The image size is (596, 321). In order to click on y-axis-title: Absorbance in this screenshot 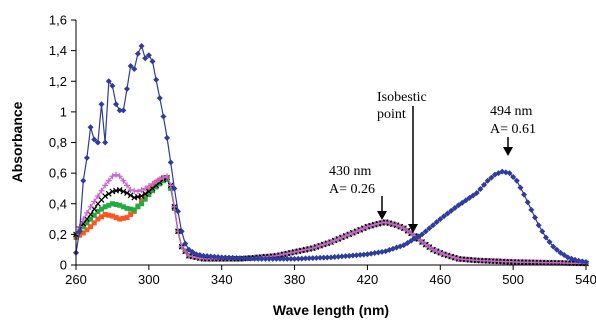, I will do `click(17, 141)`.